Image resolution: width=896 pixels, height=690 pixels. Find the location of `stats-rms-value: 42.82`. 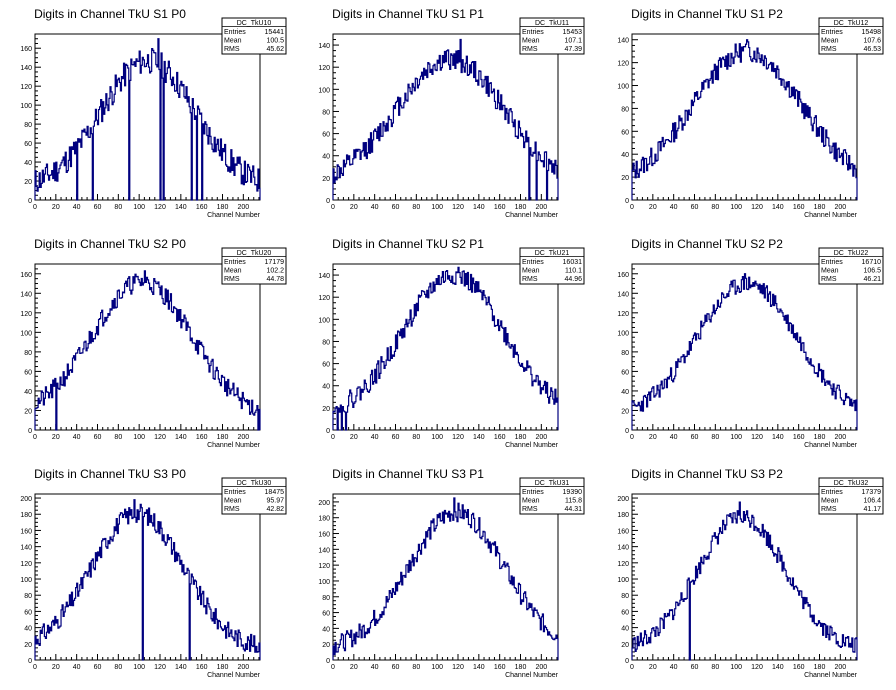

stats-rms-value: 42.82 is located at coordinates (275, 509).